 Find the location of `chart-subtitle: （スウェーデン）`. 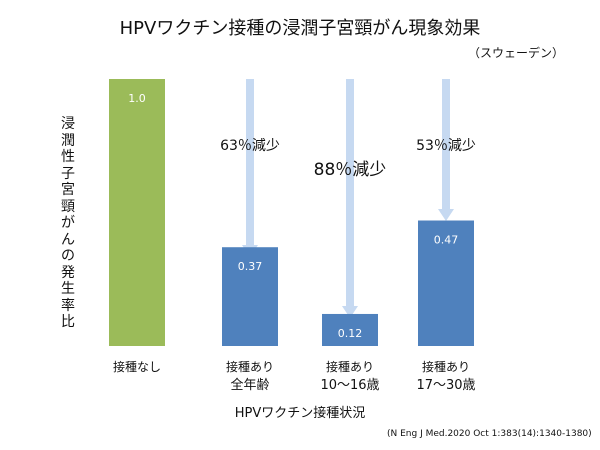

chart-subtitle: （スウェーデン） is located at coordinates (516, 53).